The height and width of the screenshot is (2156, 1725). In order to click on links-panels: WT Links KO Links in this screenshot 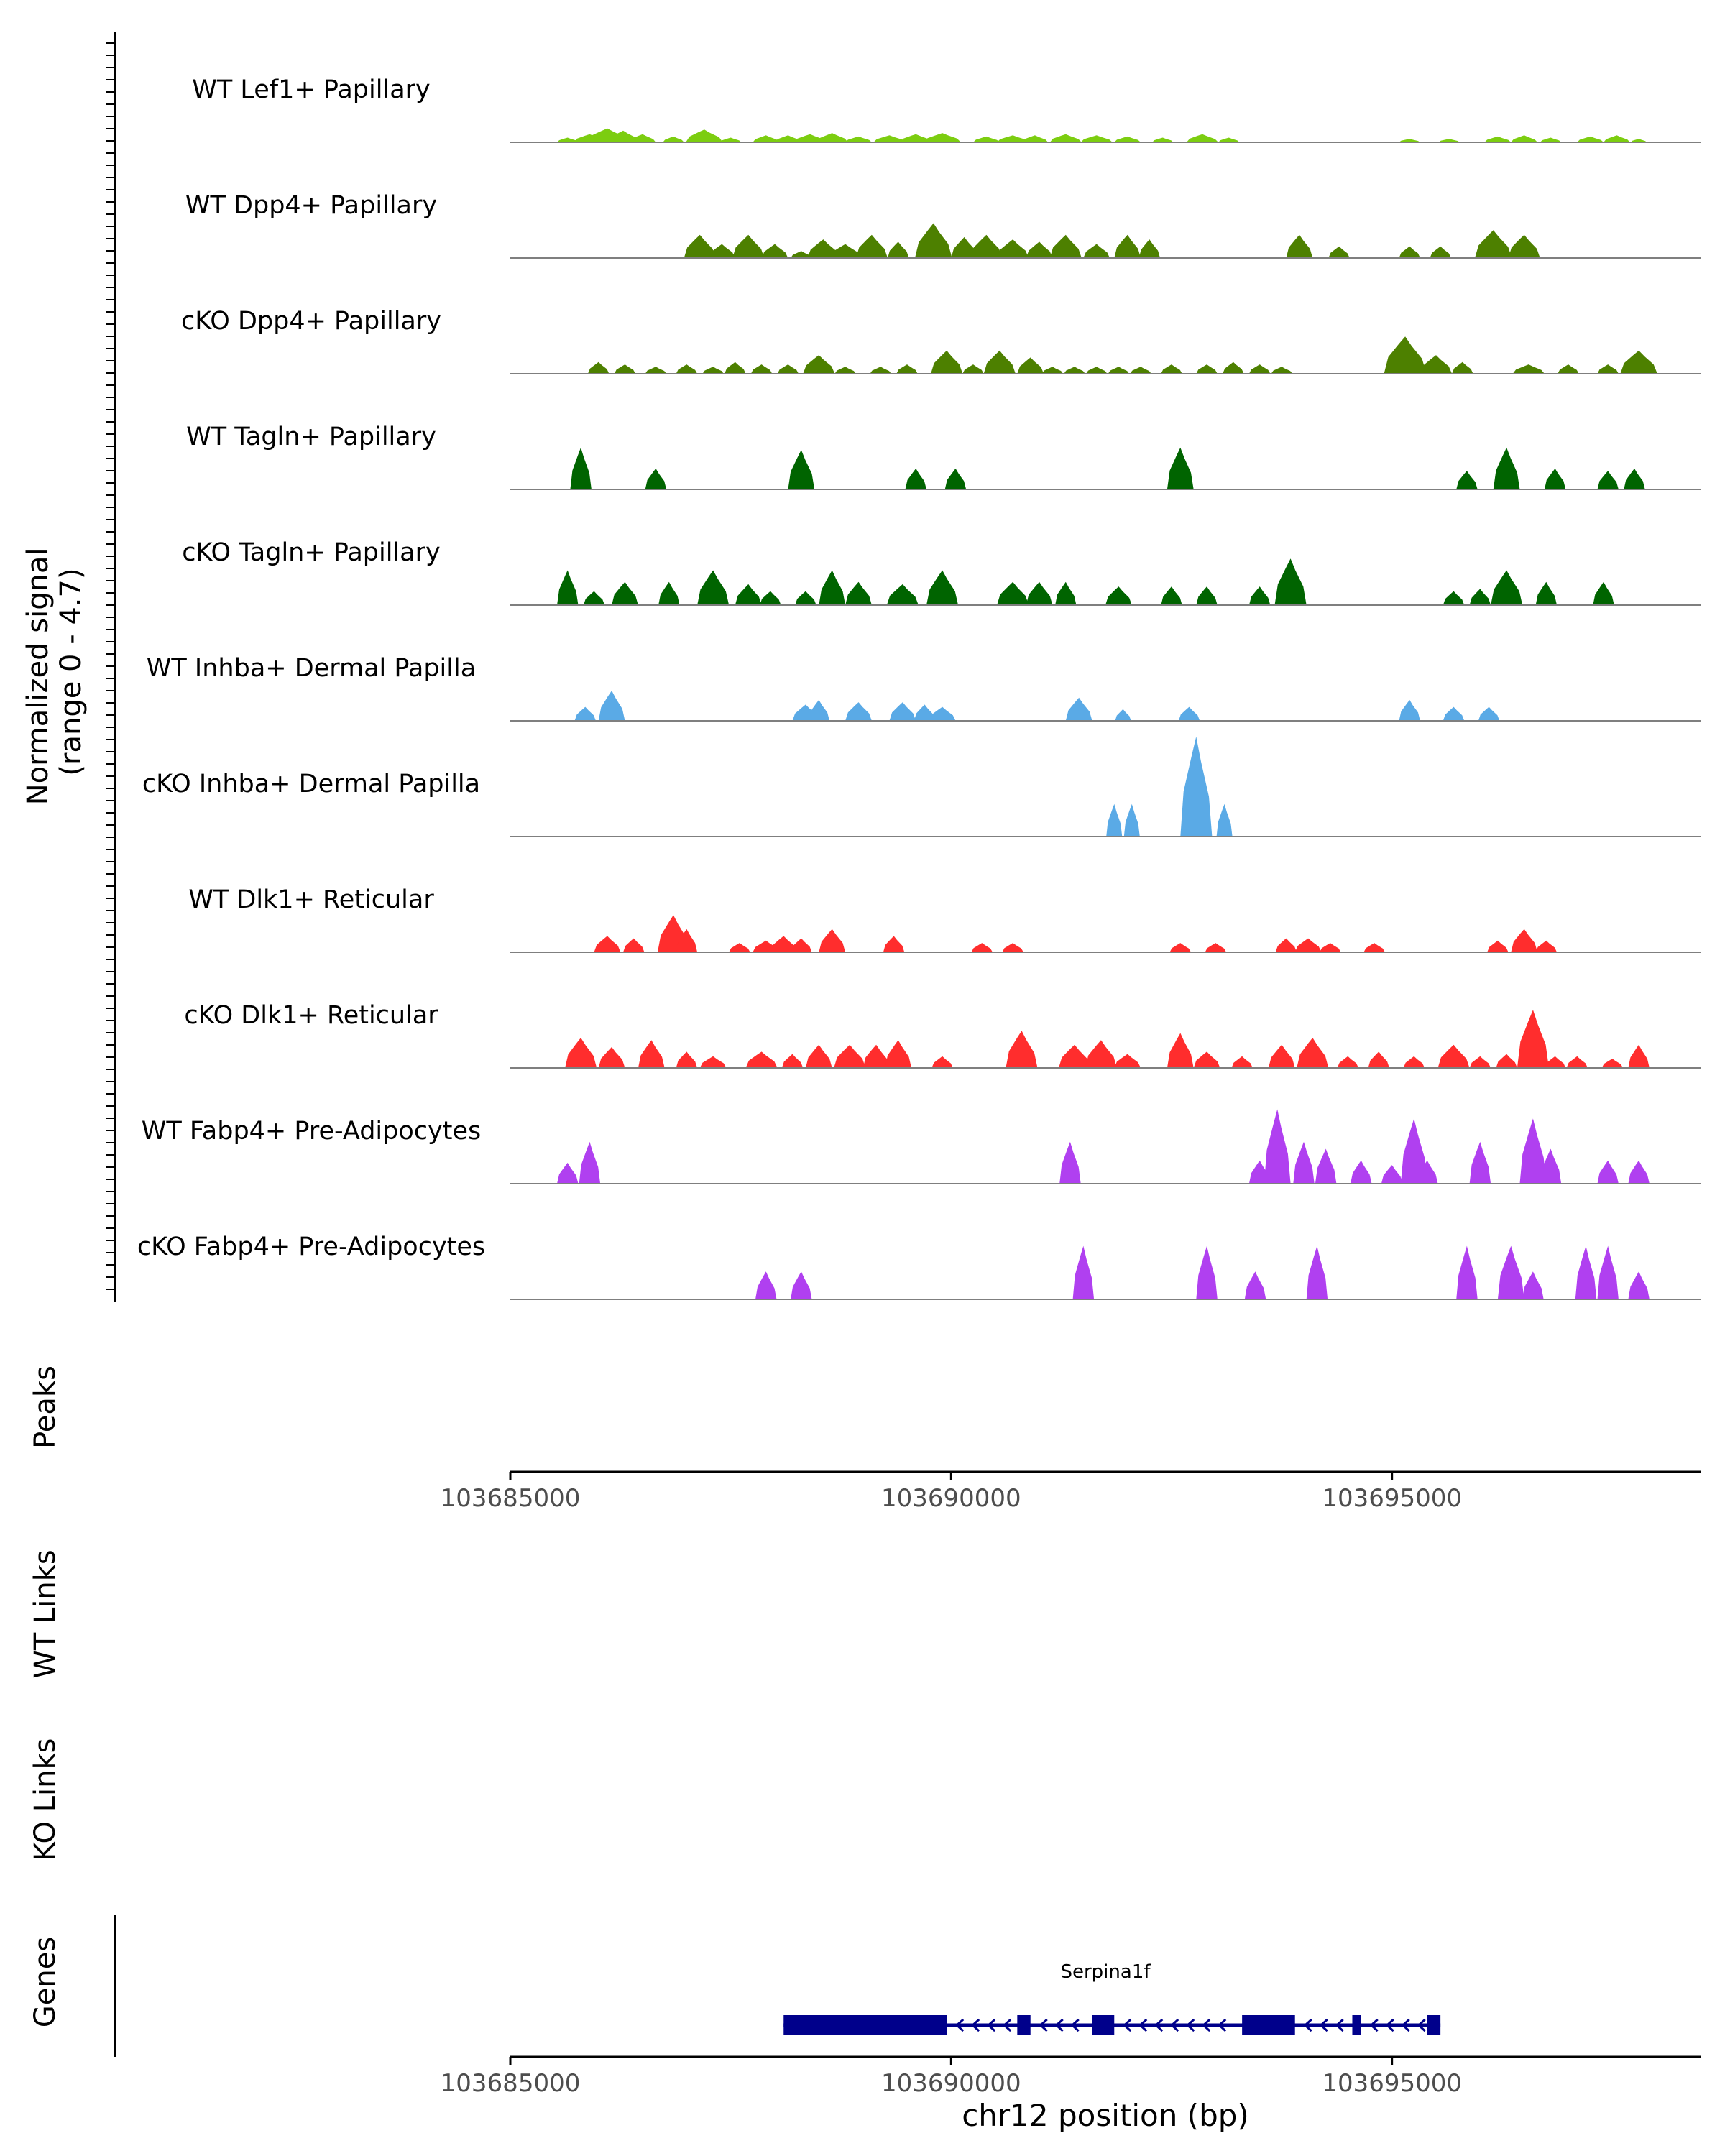, I will do `click(45, 1705)`.